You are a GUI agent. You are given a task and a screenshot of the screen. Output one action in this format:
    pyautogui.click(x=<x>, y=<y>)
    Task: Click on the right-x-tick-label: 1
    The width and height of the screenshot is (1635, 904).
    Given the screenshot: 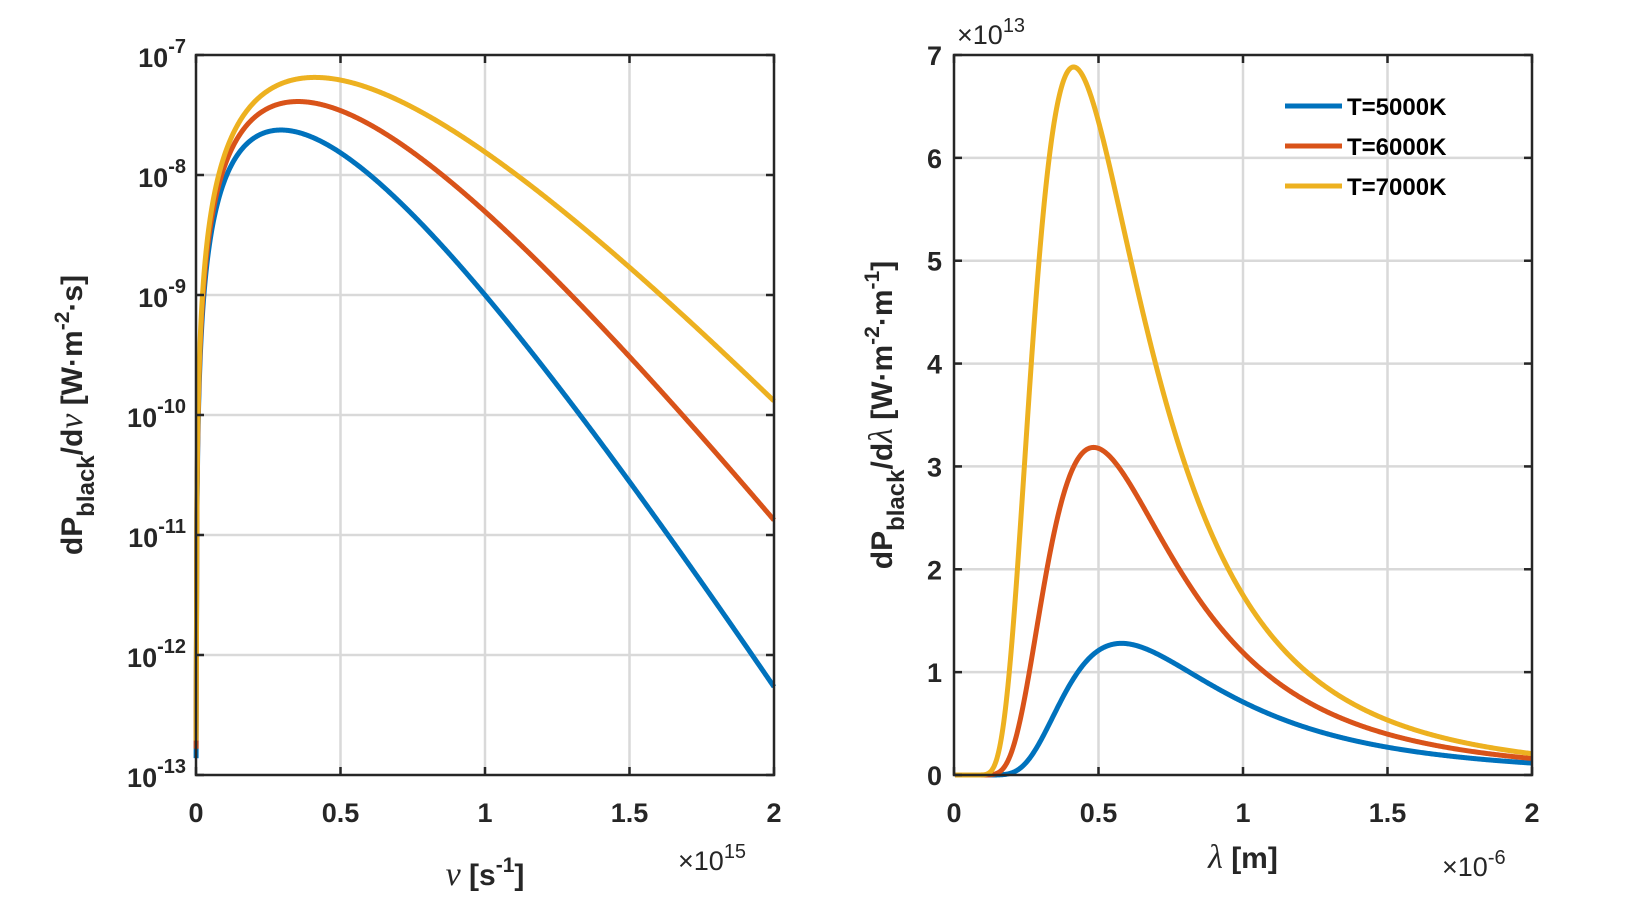 What is the action you would take?
    pyautogui.click(x=1242, y=813)
    